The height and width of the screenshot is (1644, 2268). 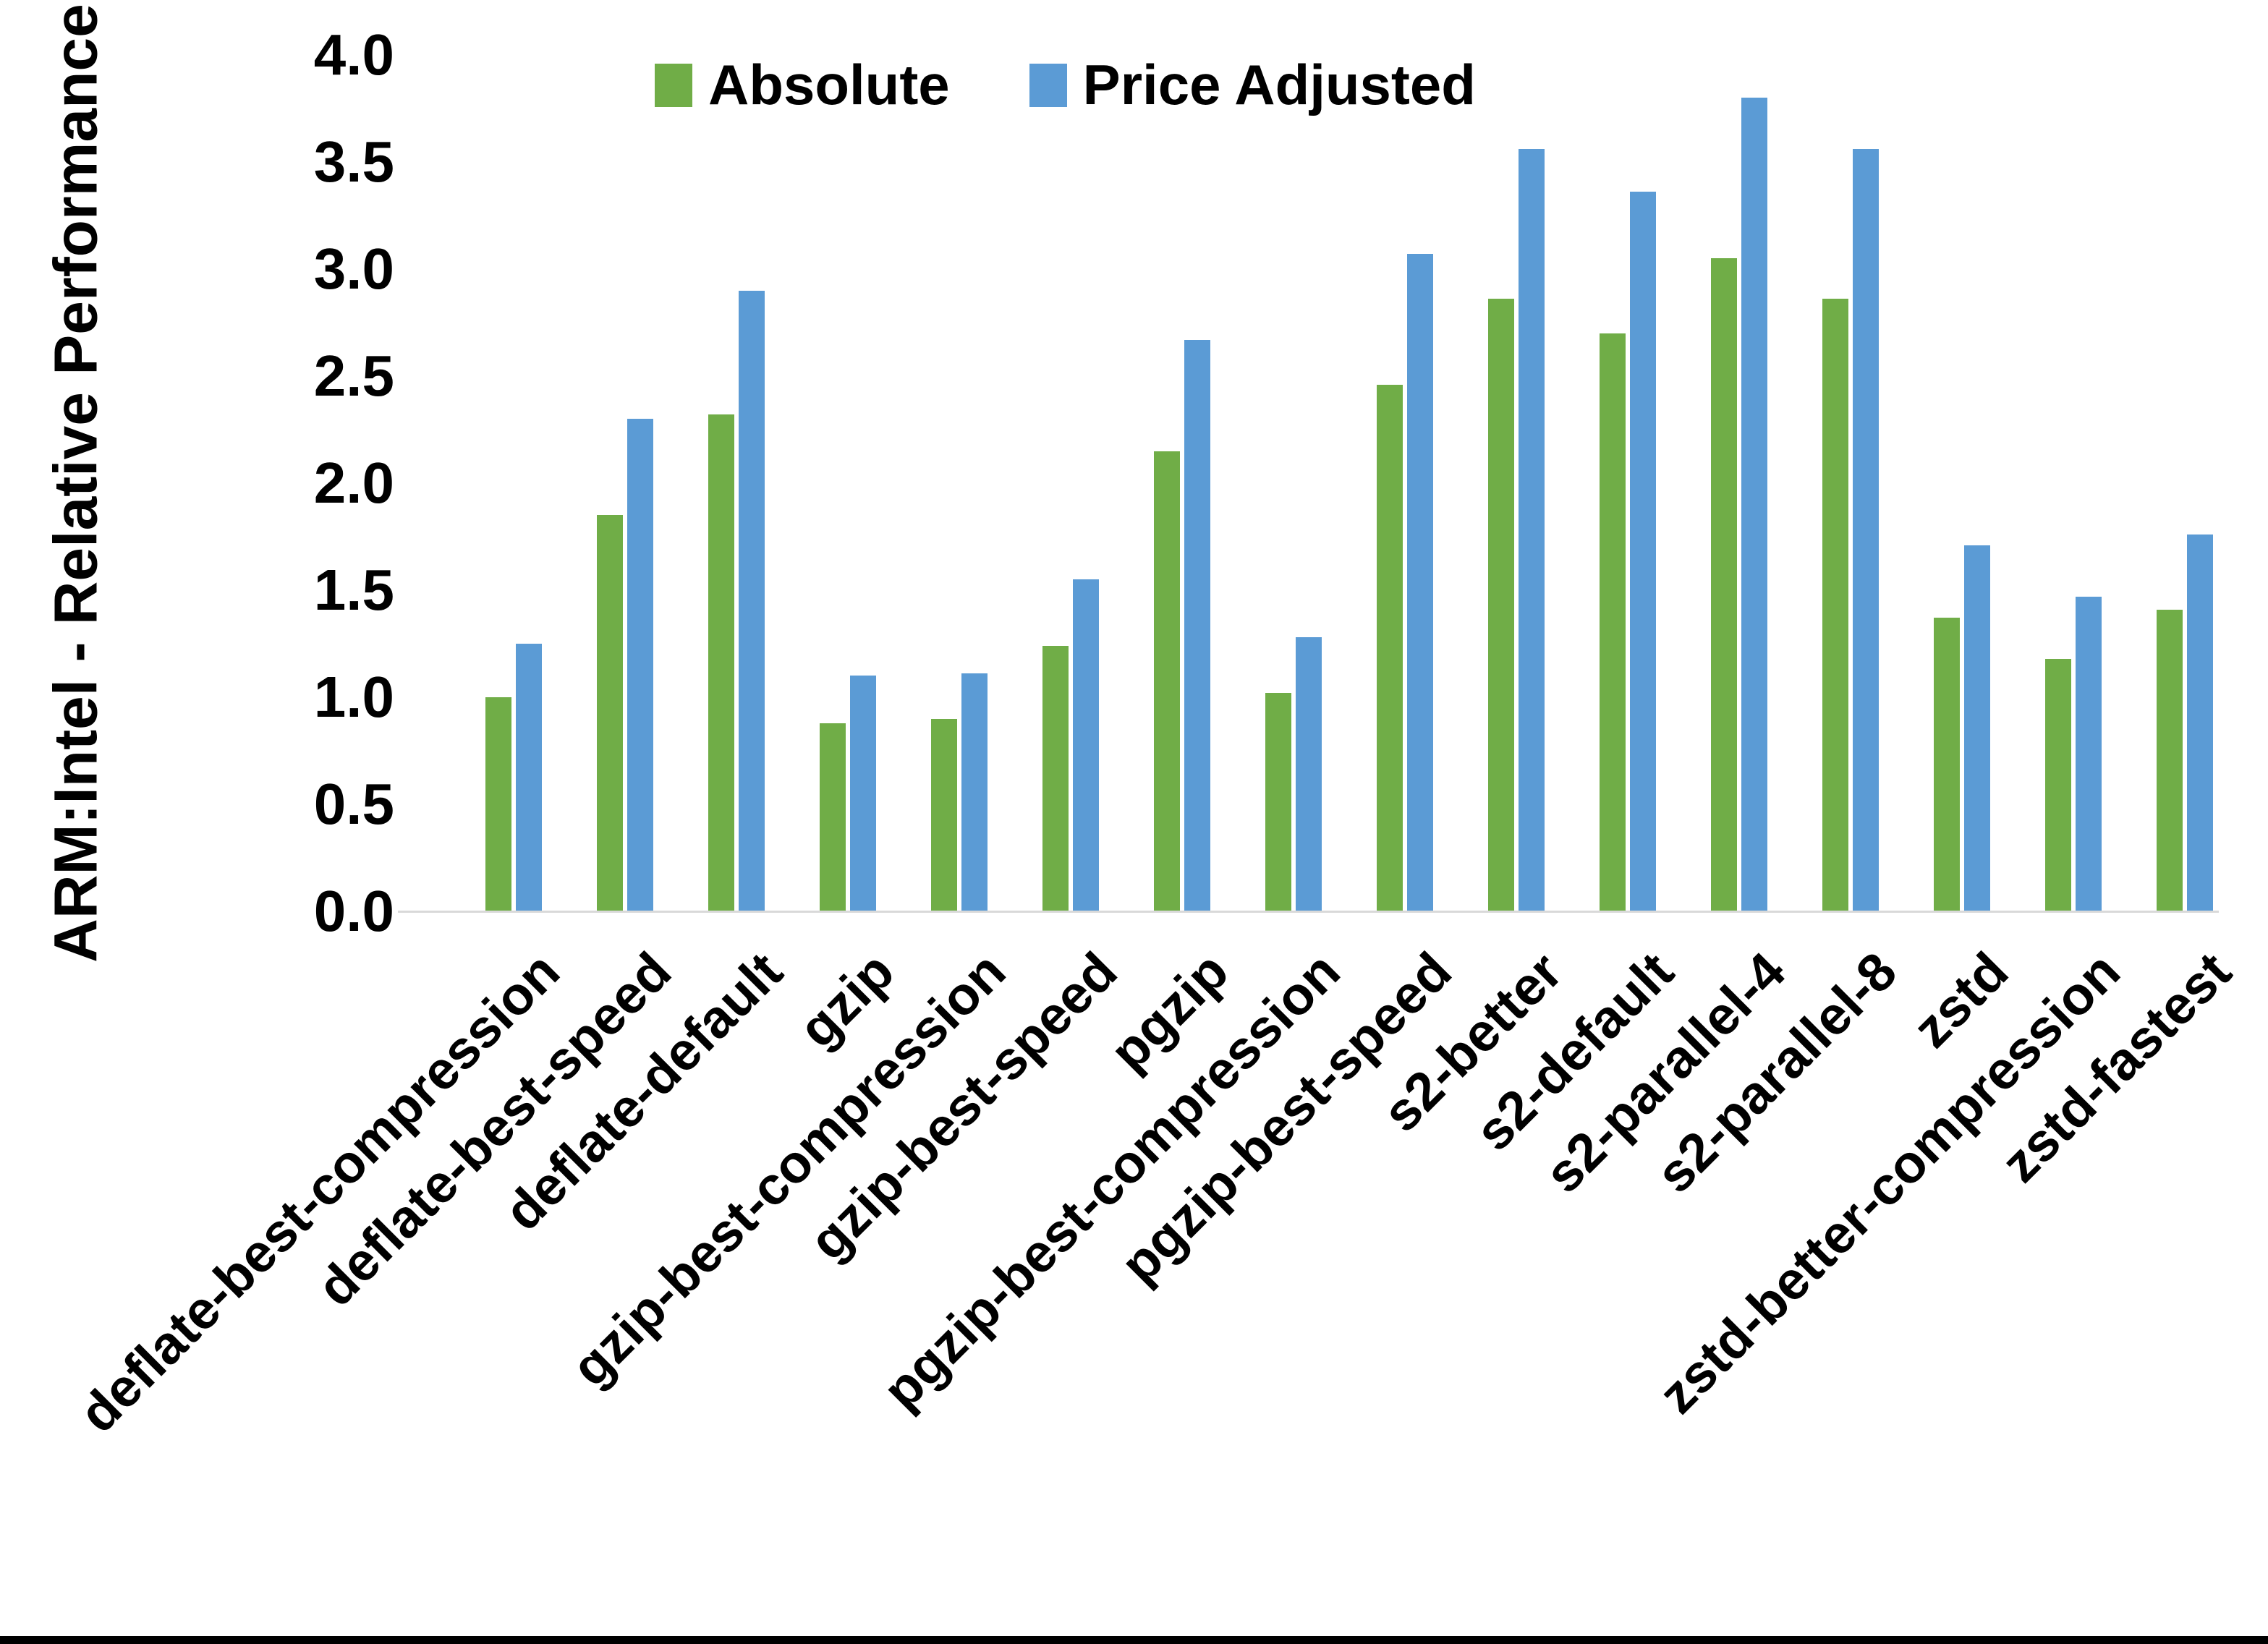 What do you see at coordinates (2089, 754) in the screenshot?
I see `bar-zstd-better-compression-price-adjusted` at bounding box center [2089, 754].